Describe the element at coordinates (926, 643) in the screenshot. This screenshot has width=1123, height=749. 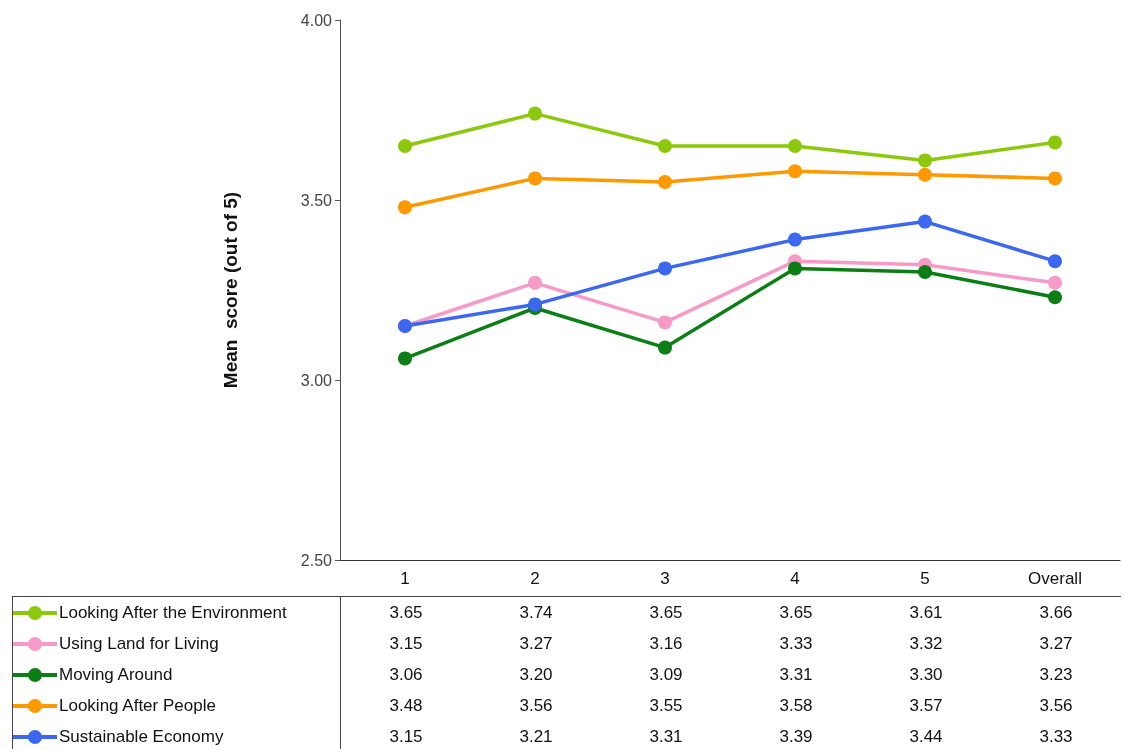
I see `data-label: 3.32` at that location.